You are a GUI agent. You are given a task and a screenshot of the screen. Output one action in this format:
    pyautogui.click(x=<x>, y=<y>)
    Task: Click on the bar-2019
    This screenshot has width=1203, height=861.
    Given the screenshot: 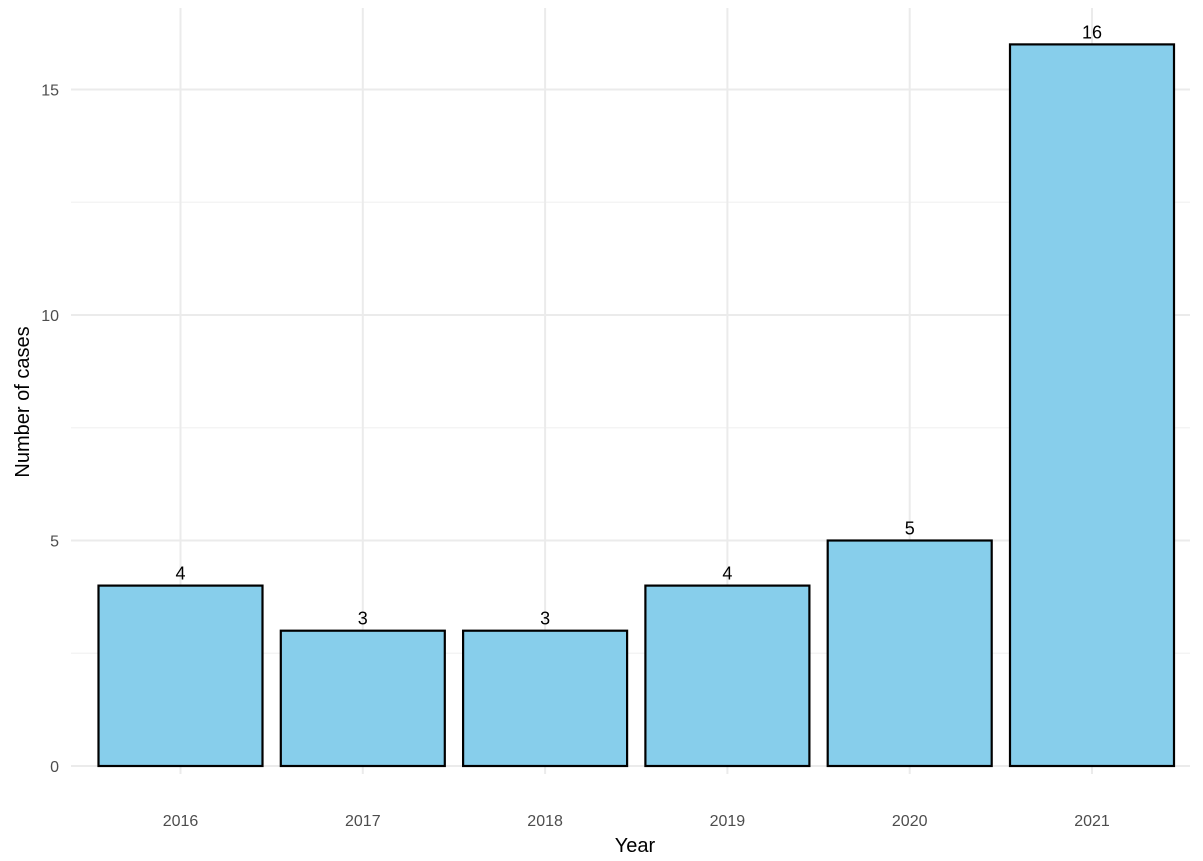 What is the action you would take?
    pyautogui.click(x=727, y=676)
    